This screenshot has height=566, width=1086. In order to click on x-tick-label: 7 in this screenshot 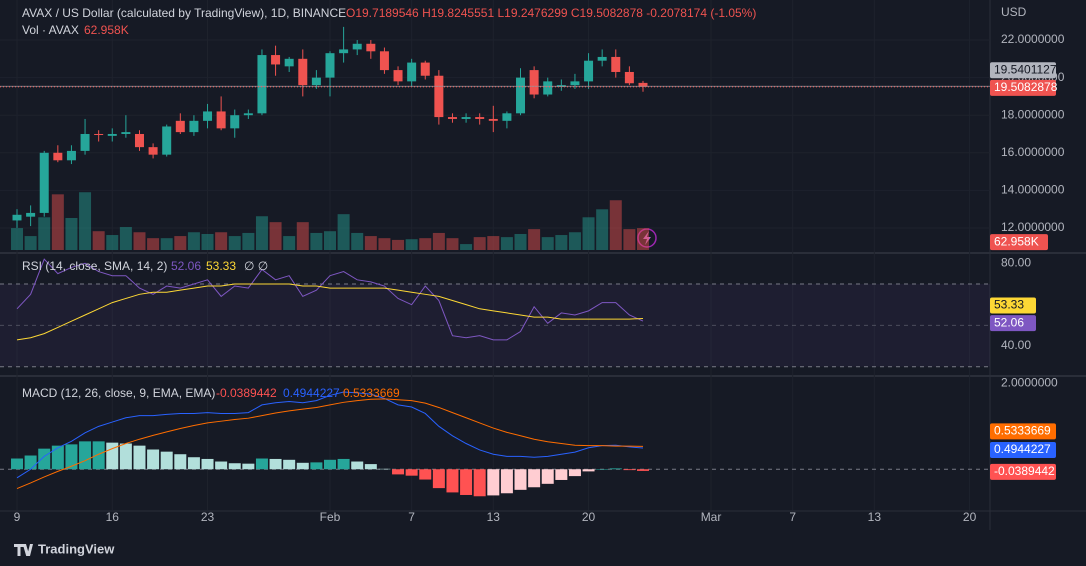, I will do `click(411, 517)`.